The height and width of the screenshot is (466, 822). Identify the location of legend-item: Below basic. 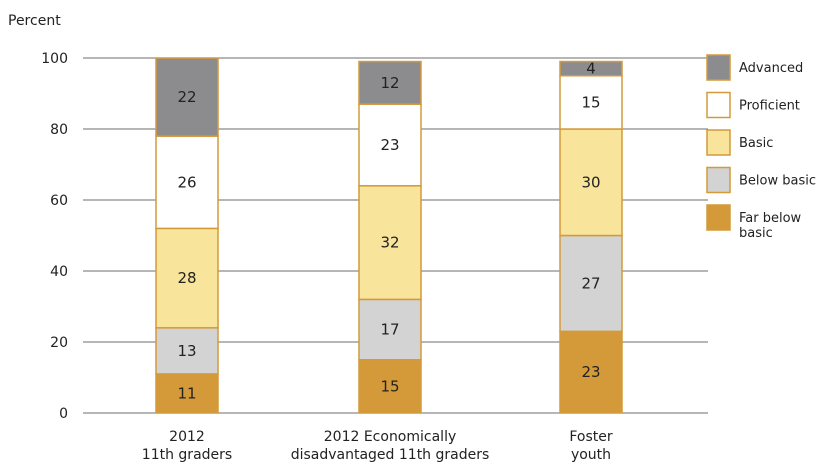
(761, 180).